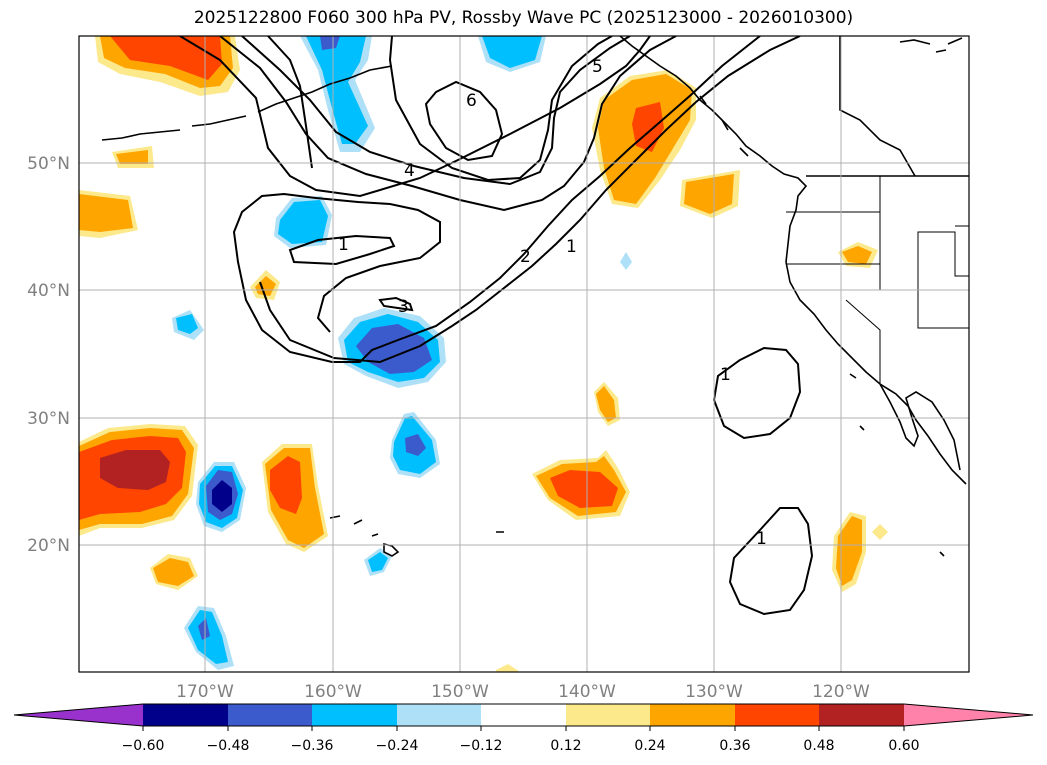  I want to click on lat-label-40: 40°N, so click(48, 291).